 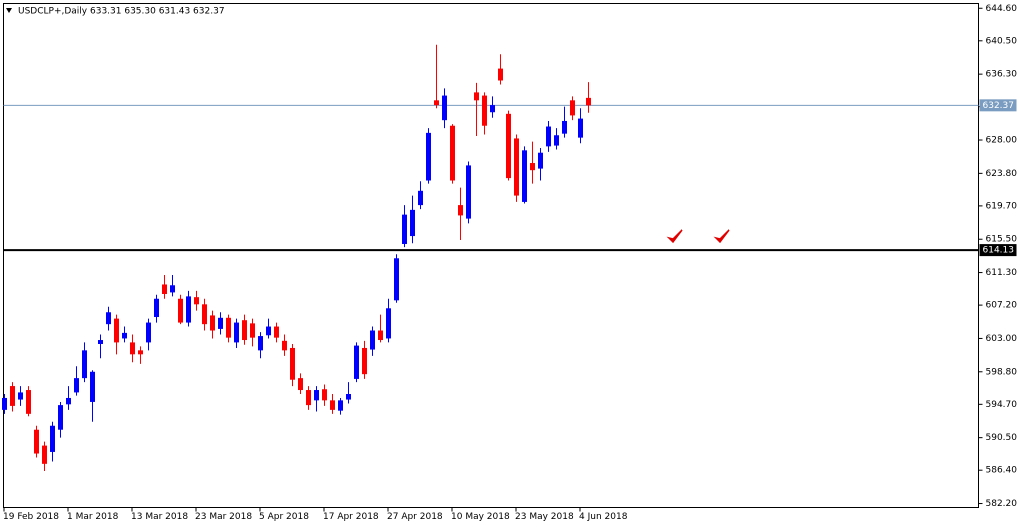 I want to click on x-tick-label: 5 Apr 2018, so click(x=284, y=517).